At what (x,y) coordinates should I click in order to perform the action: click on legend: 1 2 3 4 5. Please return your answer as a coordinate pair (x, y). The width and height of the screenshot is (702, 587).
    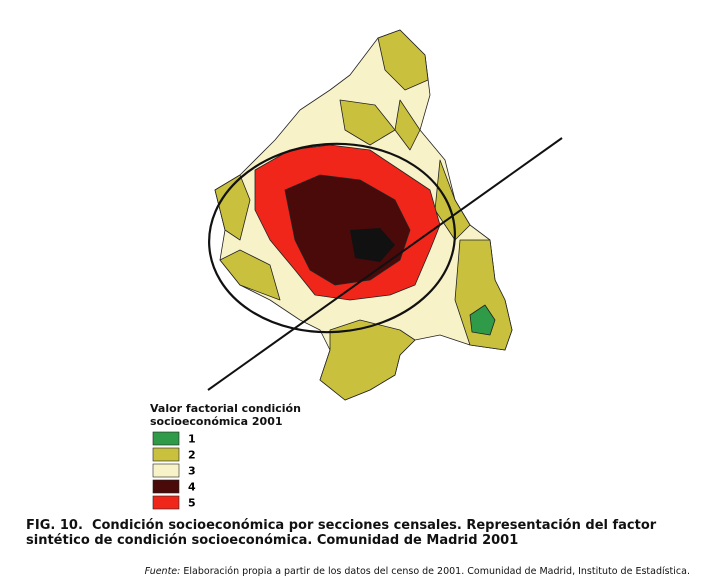
    Looking at the image, I should click on (174, 470).